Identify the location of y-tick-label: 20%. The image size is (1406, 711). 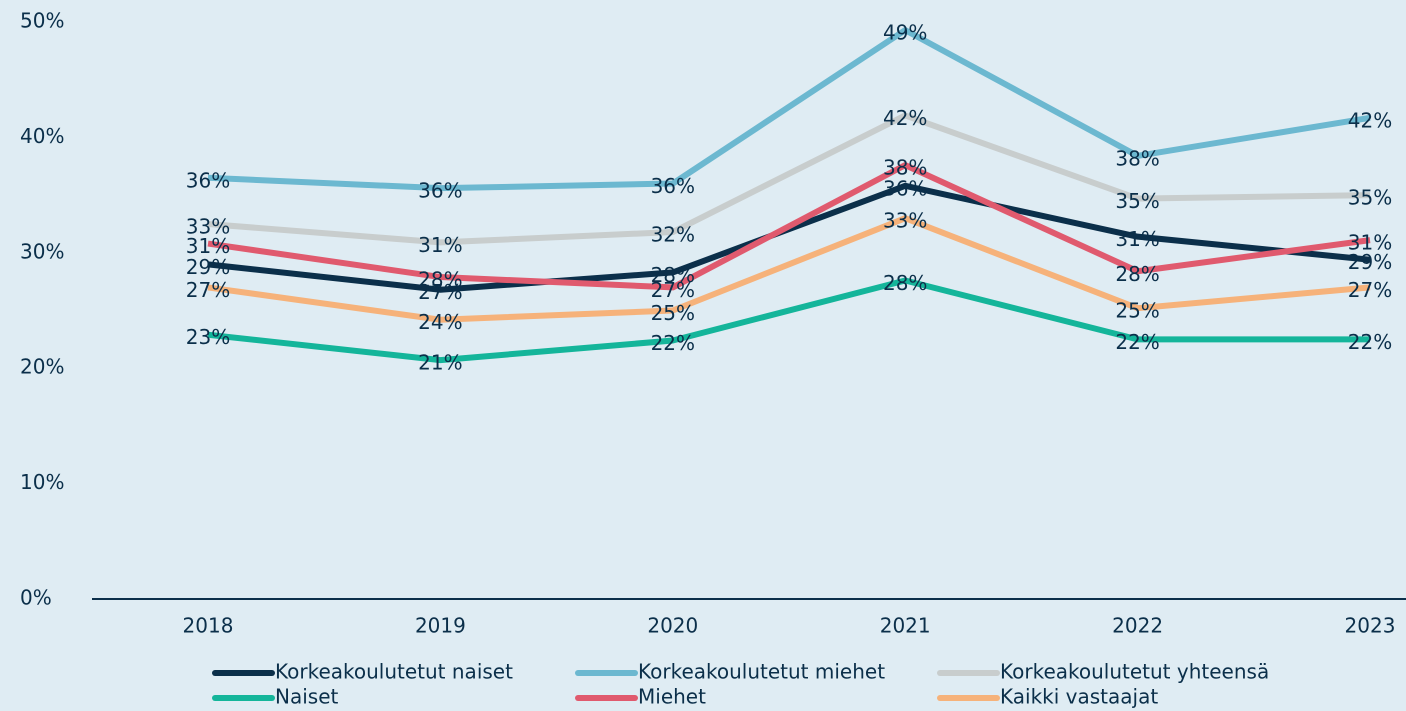
(42, 367).